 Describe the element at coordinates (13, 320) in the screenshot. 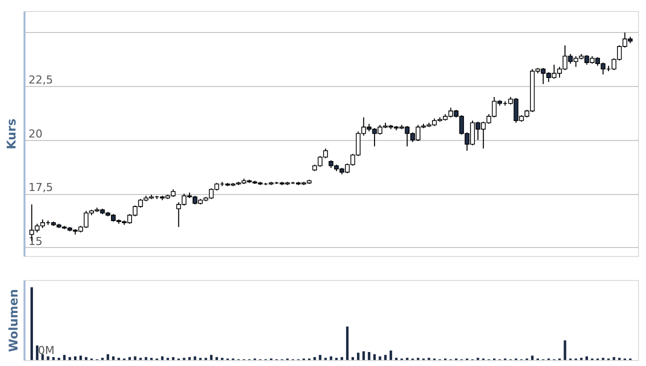

I see `y-axis-title: Wolumen` at that location.